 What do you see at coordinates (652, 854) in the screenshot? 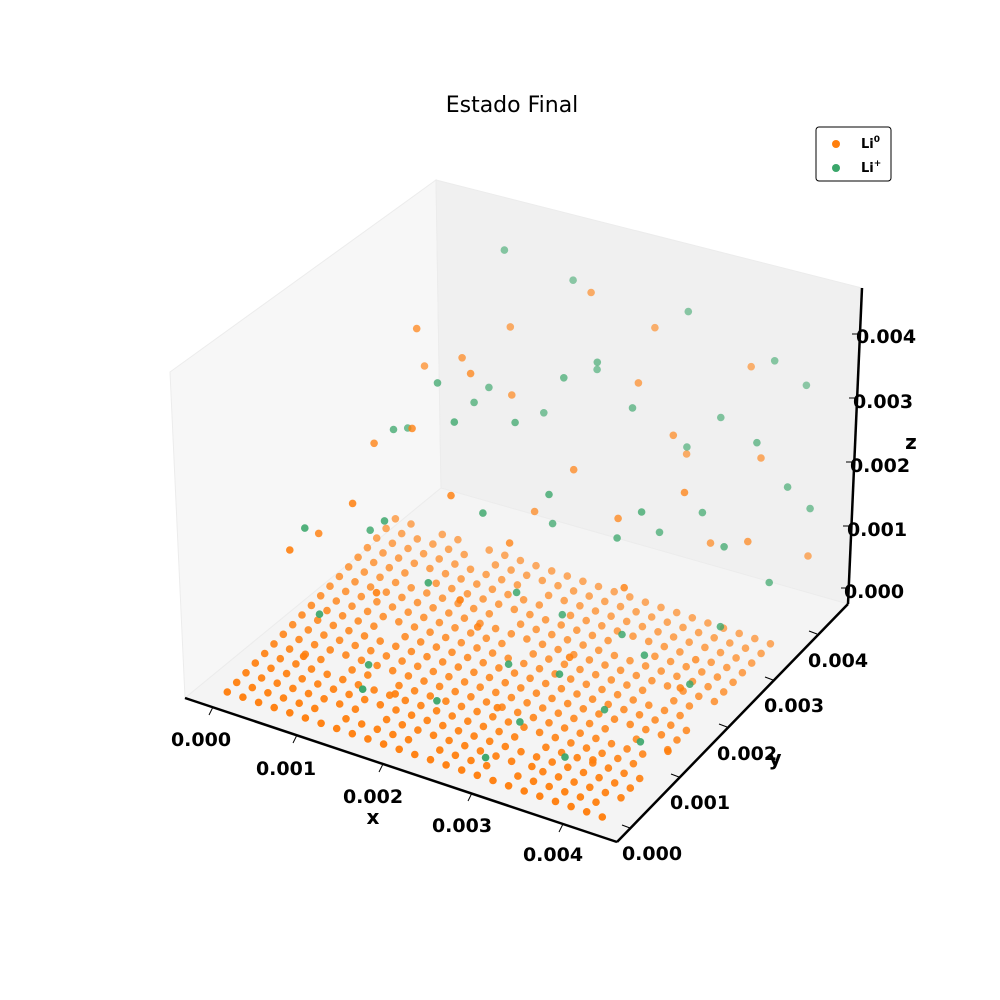
I see `y-tick-label: 0.000` at bounding box center [652, 854].